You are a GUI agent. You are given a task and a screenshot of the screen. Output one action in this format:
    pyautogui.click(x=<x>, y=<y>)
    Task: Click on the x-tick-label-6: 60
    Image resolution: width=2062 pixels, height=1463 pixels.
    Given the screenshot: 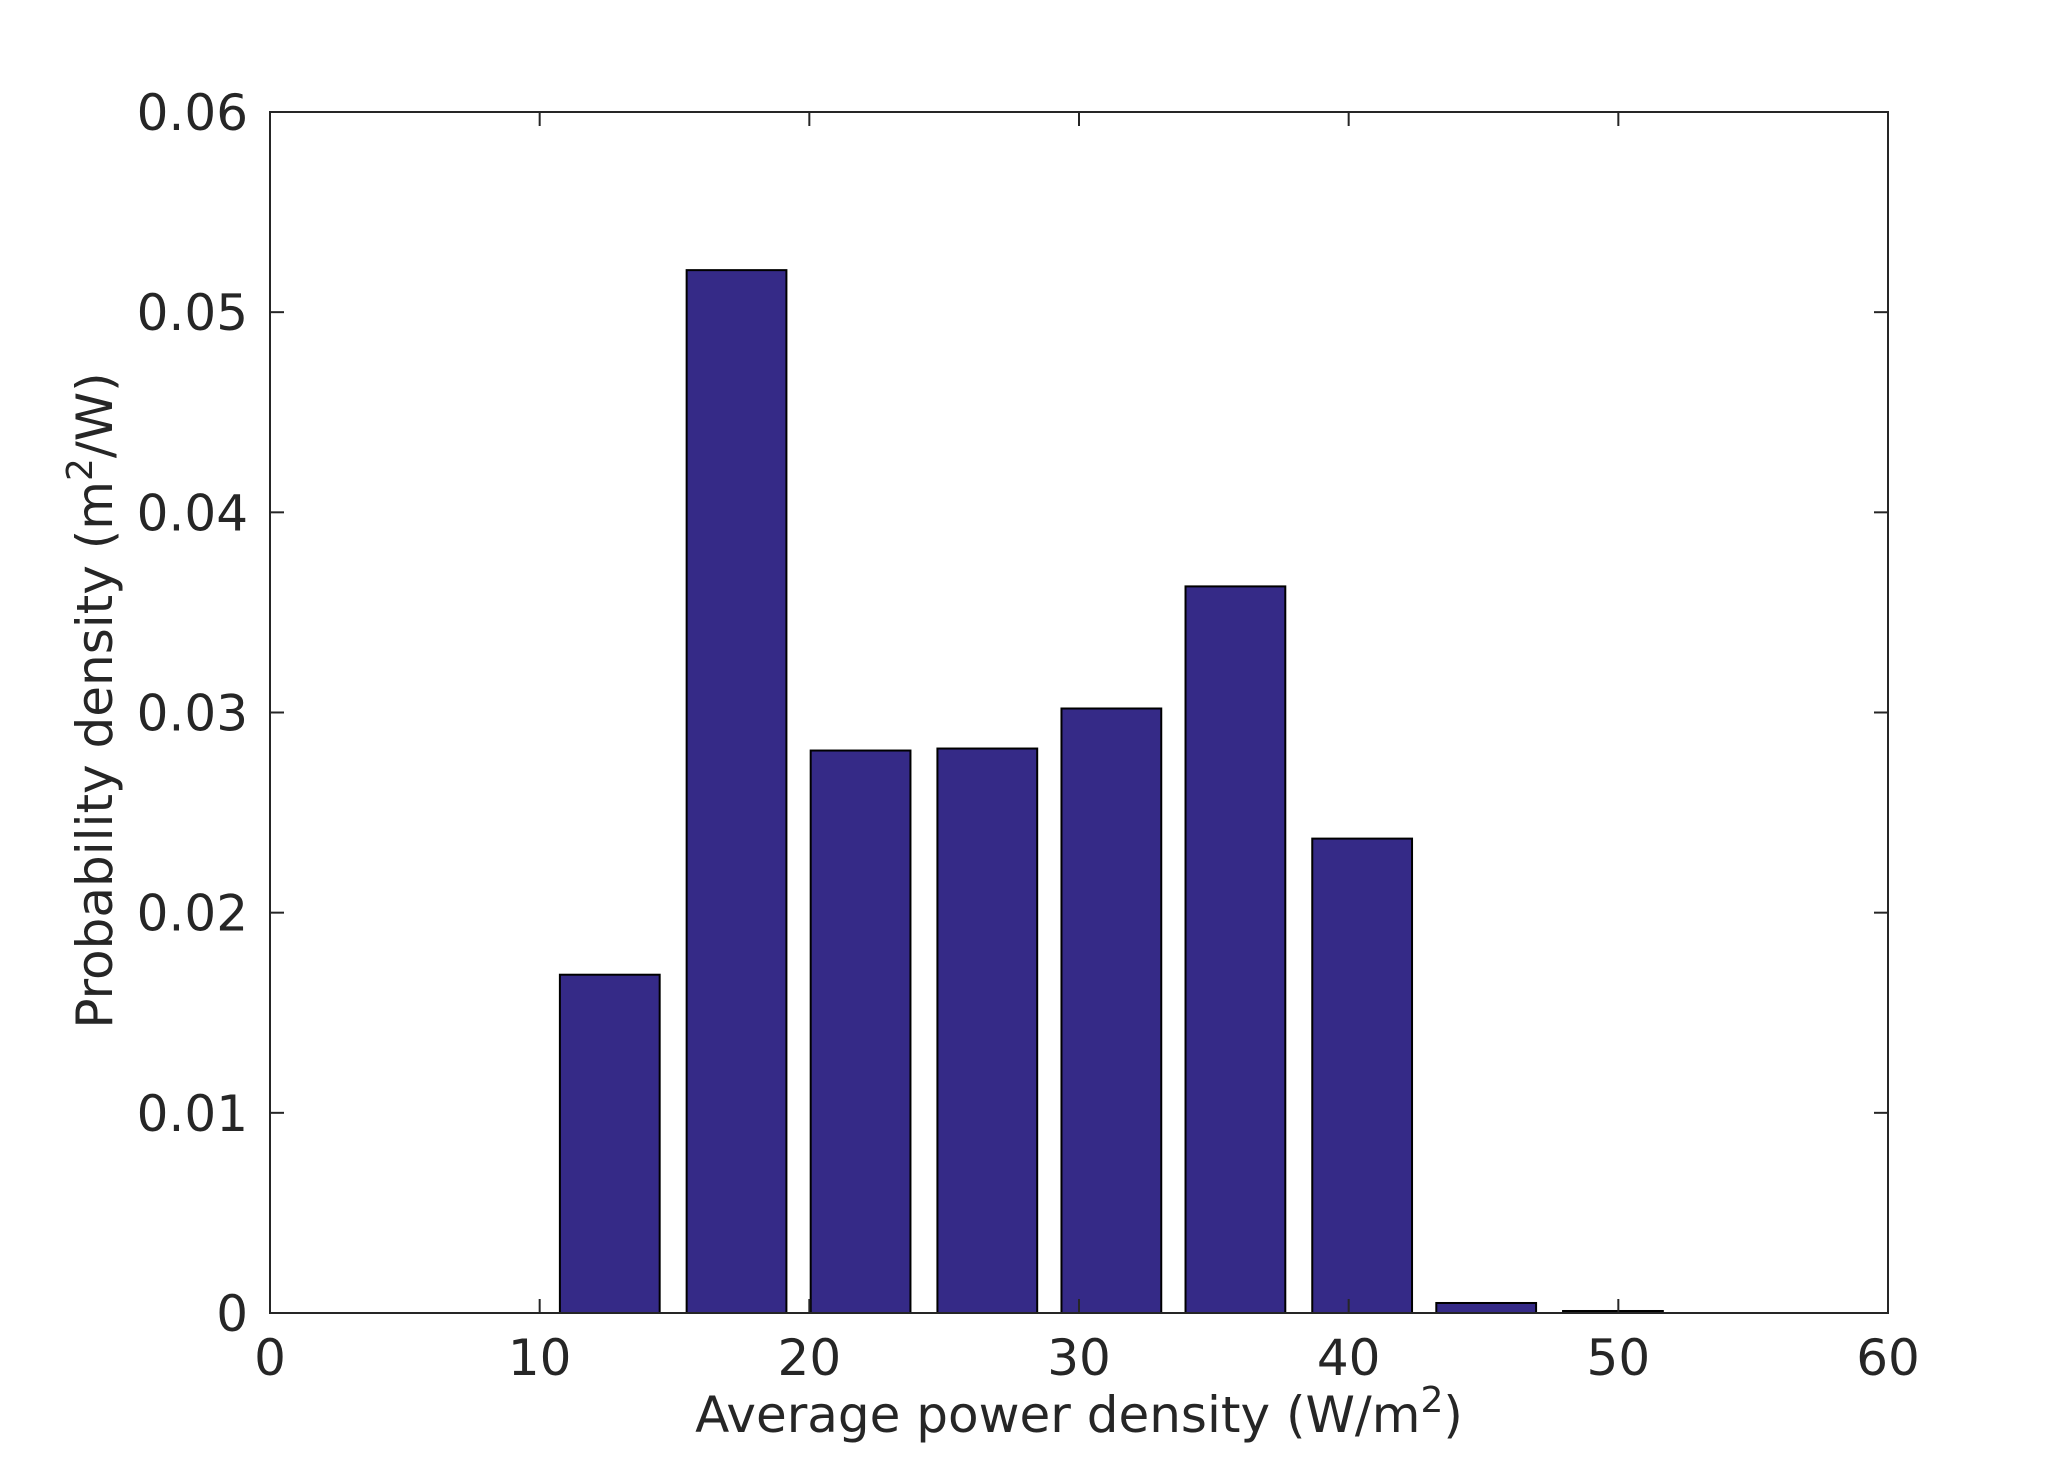 What is the action you would take?
    pyautogui.click(x=1888, y=1358)
    